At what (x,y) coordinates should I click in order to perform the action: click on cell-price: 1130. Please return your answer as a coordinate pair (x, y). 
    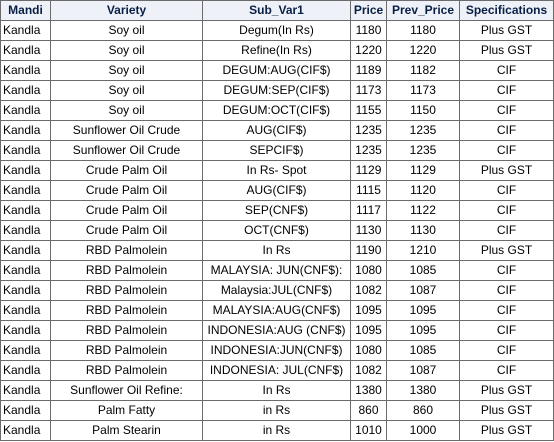
    Looking at the image, I should click on (368, 230).